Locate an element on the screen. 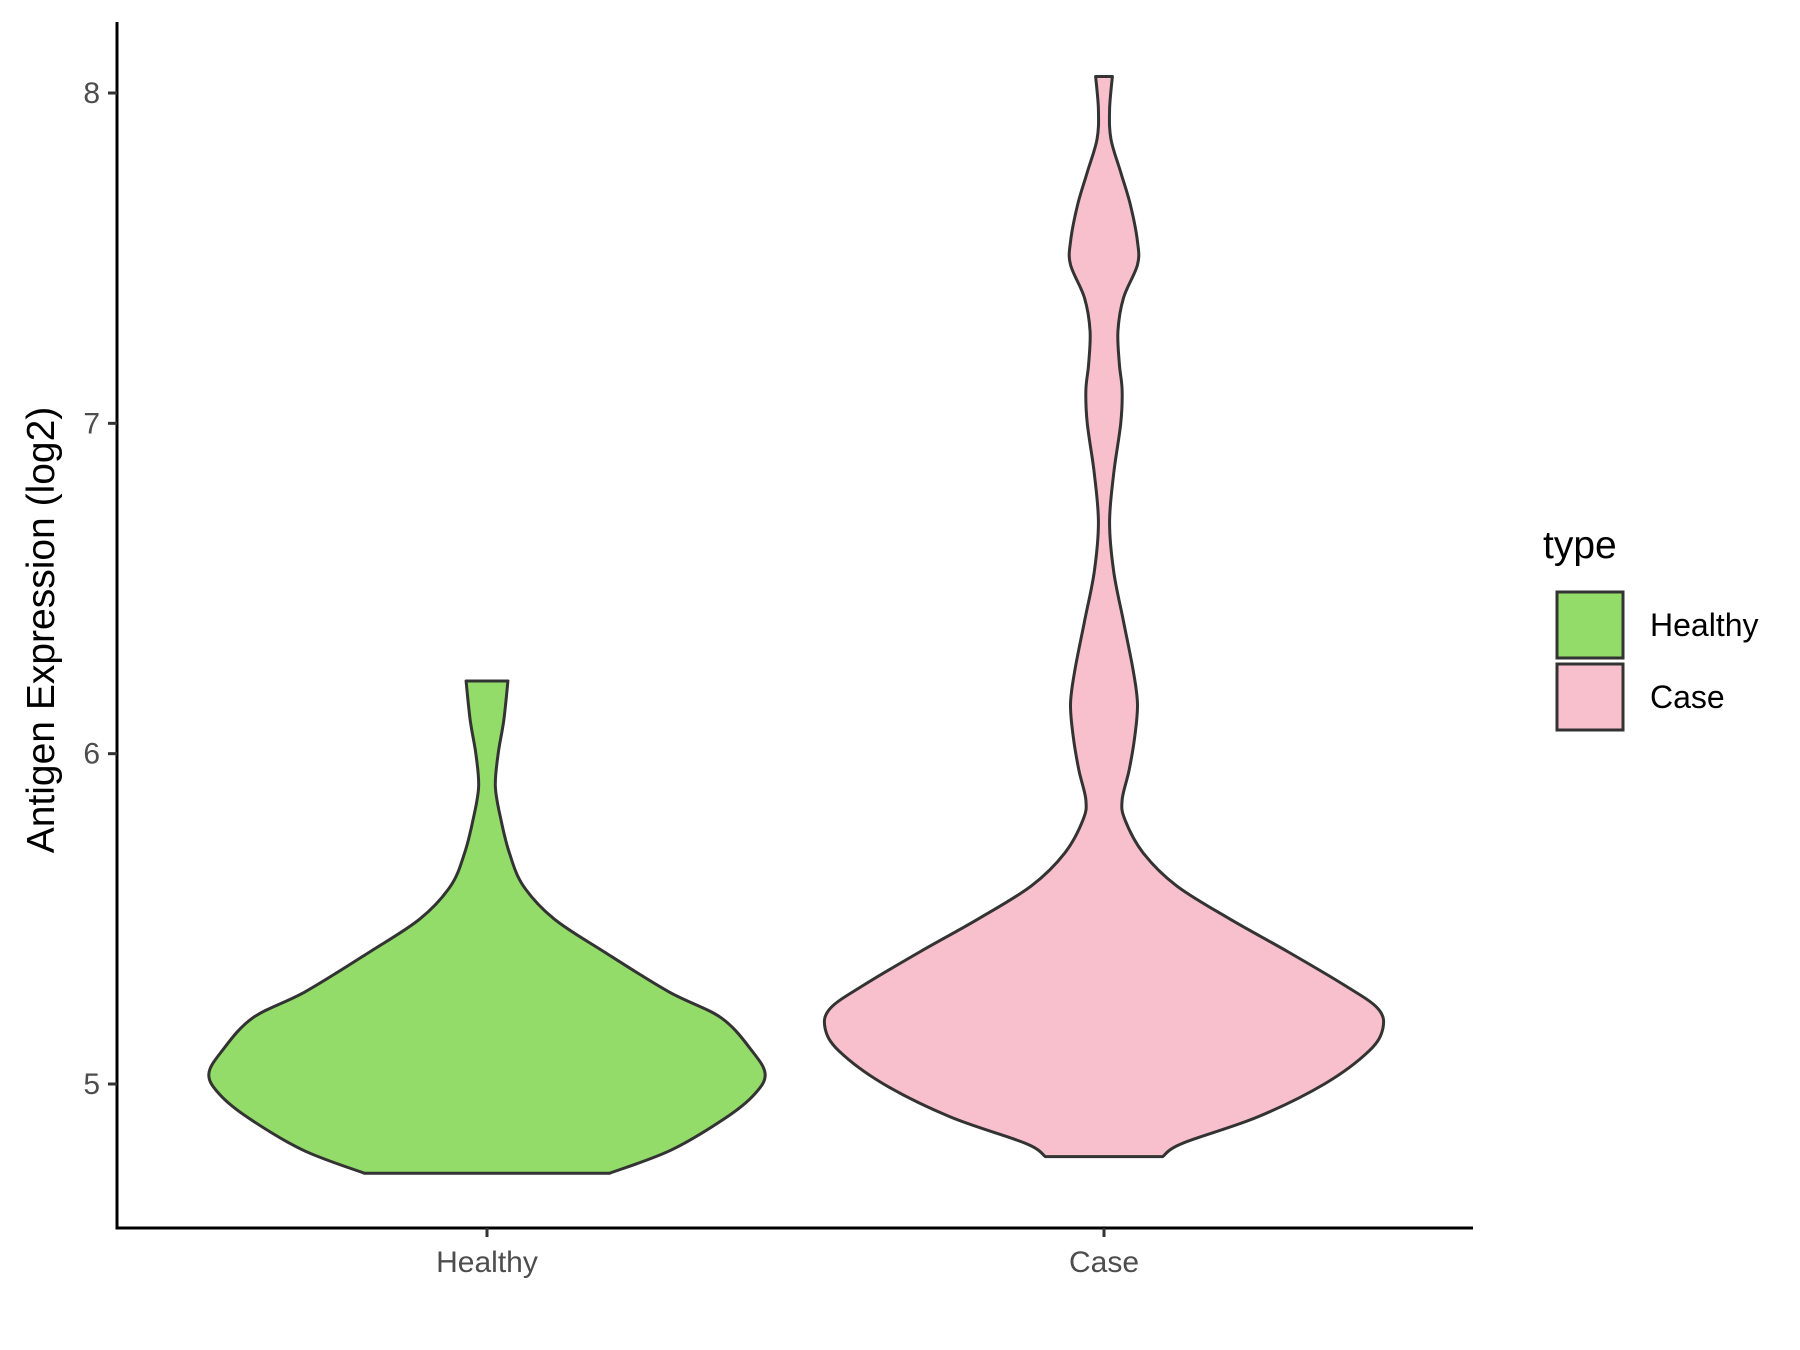  x-tick-label: Case is located at coordinates (1104, 1262).